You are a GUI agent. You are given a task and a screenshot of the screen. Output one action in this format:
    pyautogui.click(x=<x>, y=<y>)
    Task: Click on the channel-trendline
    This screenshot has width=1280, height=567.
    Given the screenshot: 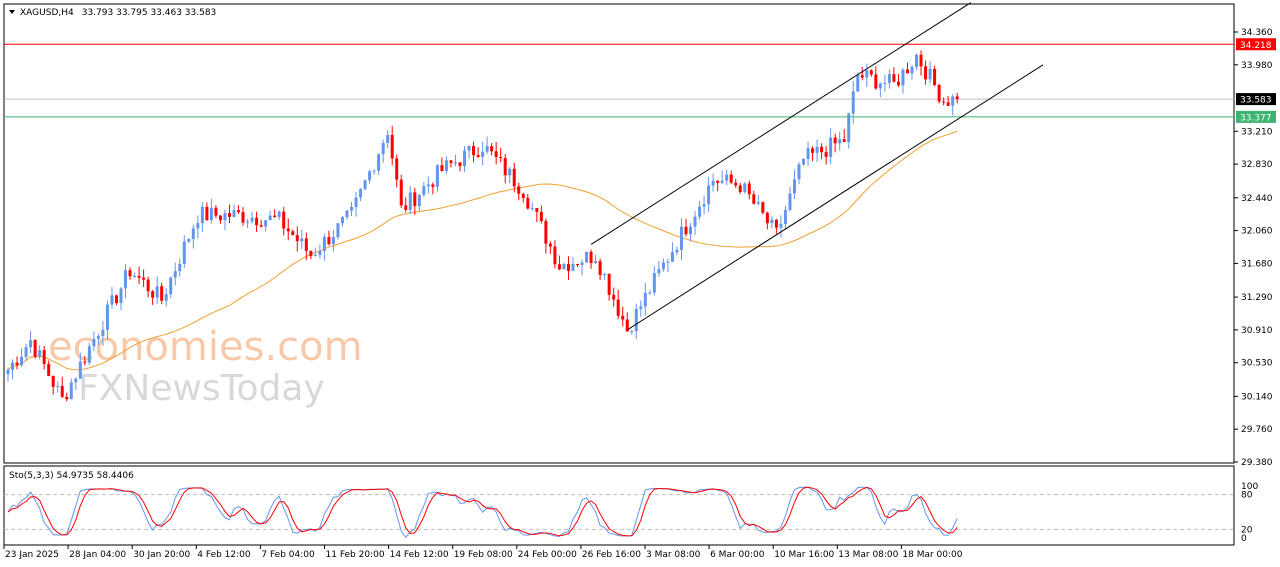 What is the action you would take?
    pyautogui.click(x=781, y=123)
    